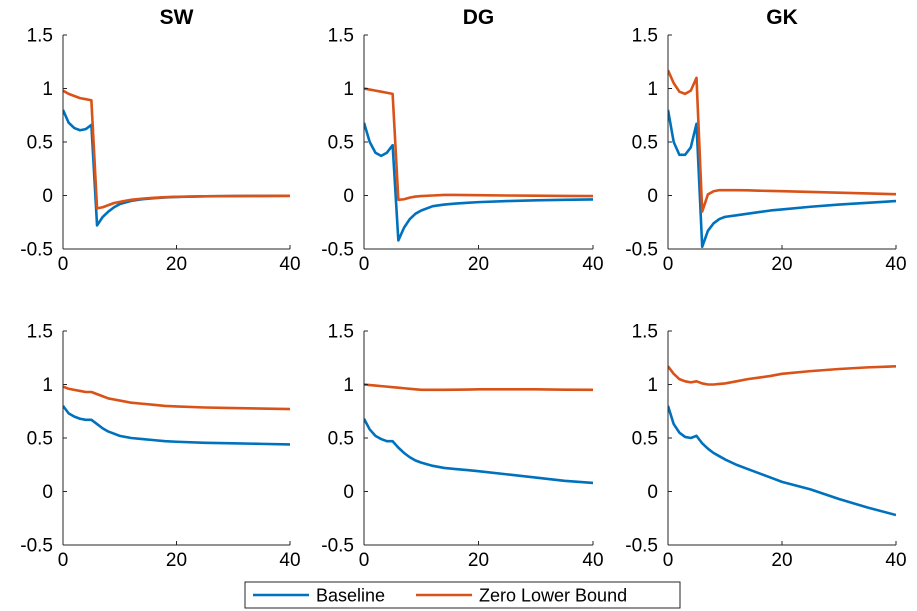 Image resolution: width=917 pixels, height=611 pixels. Describe the element at coordinates (553, 596) in the screenshot. I see `legend-label-zero-lower-bound: Zero Lower Bound` at that location.